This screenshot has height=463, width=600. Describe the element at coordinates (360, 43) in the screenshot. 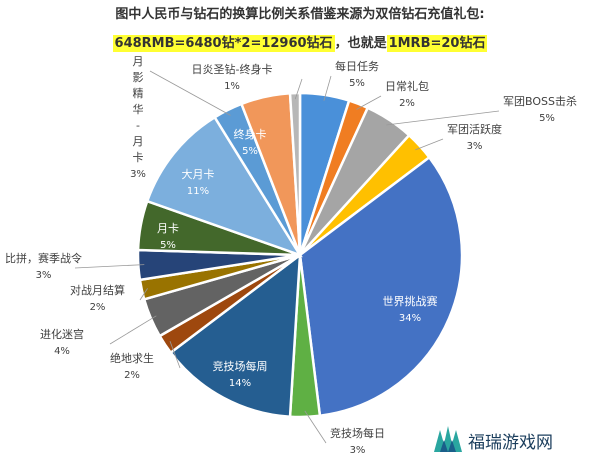

I see `rate-connector: ，也就是` at that location.